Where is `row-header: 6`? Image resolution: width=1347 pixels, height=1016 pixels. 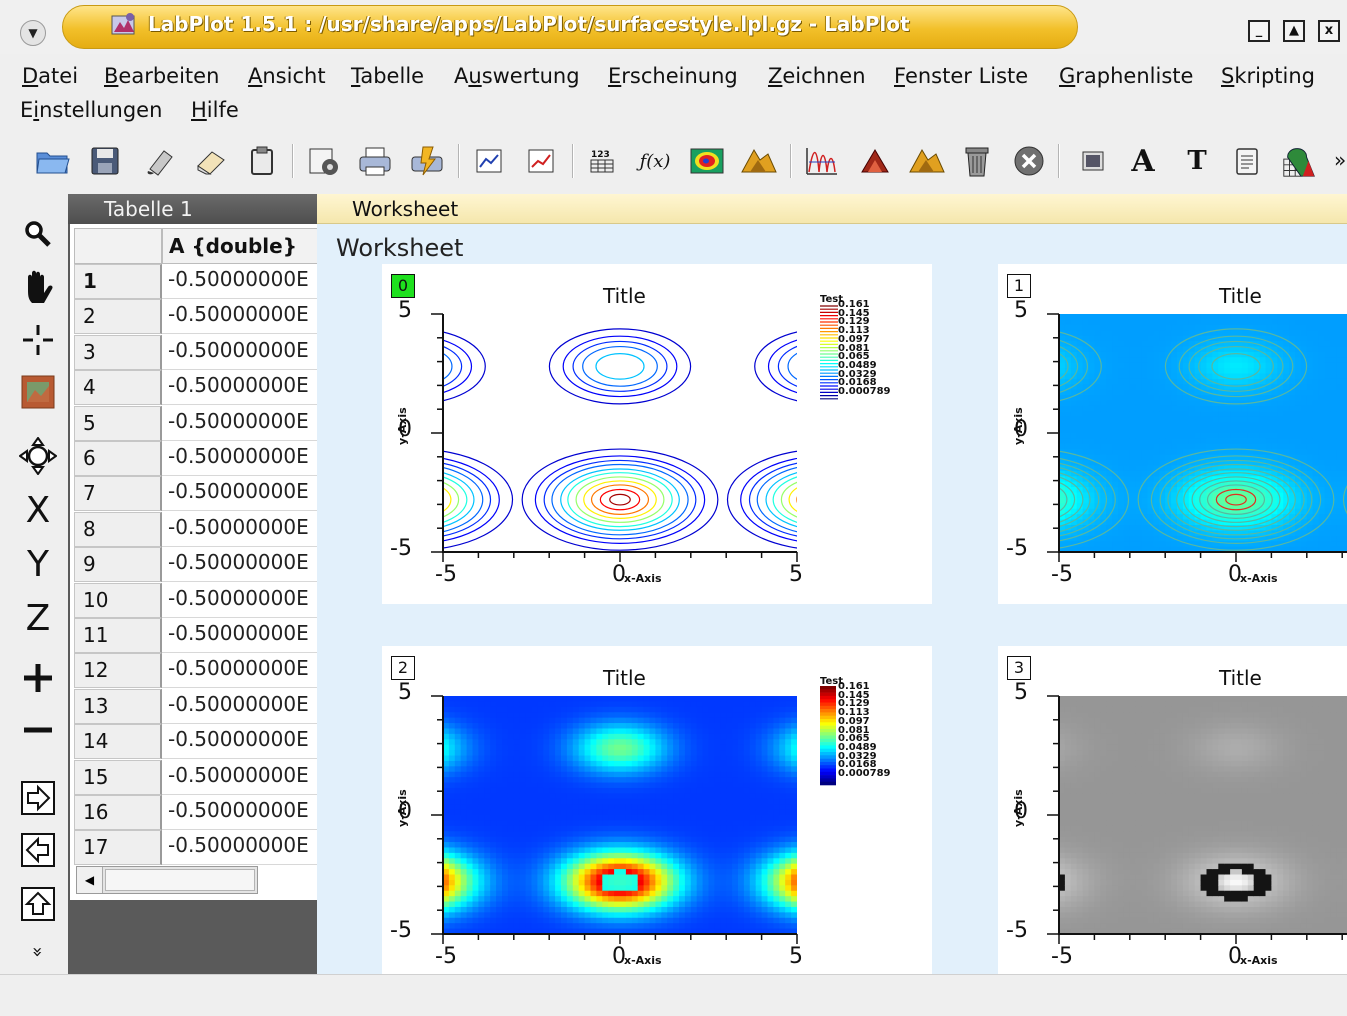 row-header: 6 is located at coordinates (118, 458).